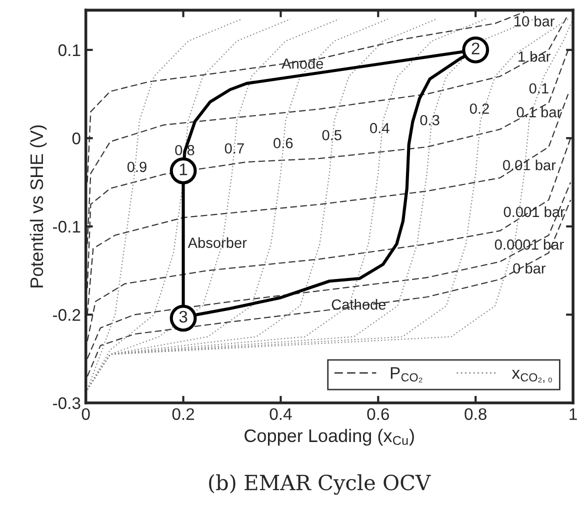  Describe the element at coordinates (534, 212) in the screenshot. I see `annotation: 0.001 bar` at that location.